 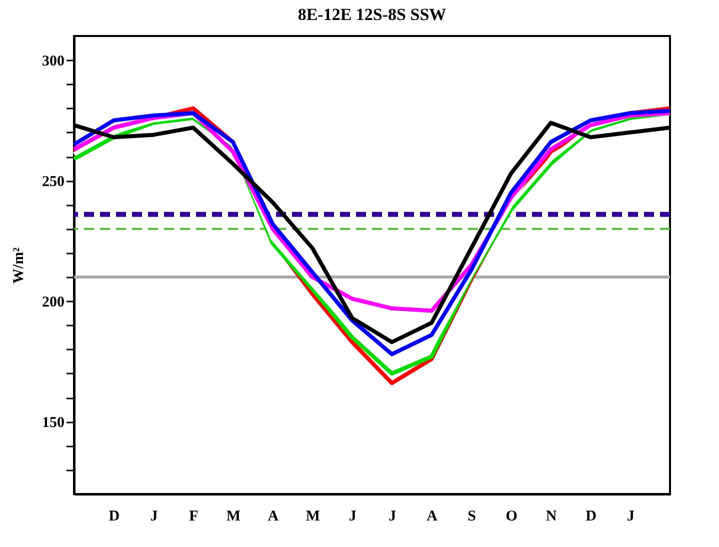 What do you see at coordinates (551, 516) in the screenshot?
I see `x-tick-label: N` at bounding box center [551, 516].